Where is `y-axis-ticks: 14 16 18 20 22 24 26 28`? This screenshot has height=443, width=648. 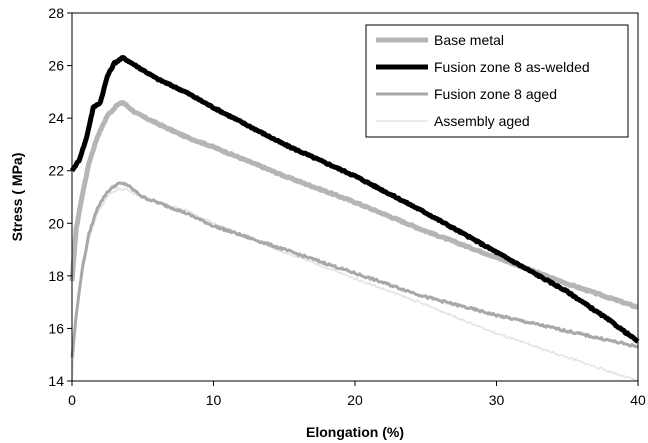 y-axis-ticks: 14 16 18 20 22 24 26 28 is located at coordinates (60, 197).